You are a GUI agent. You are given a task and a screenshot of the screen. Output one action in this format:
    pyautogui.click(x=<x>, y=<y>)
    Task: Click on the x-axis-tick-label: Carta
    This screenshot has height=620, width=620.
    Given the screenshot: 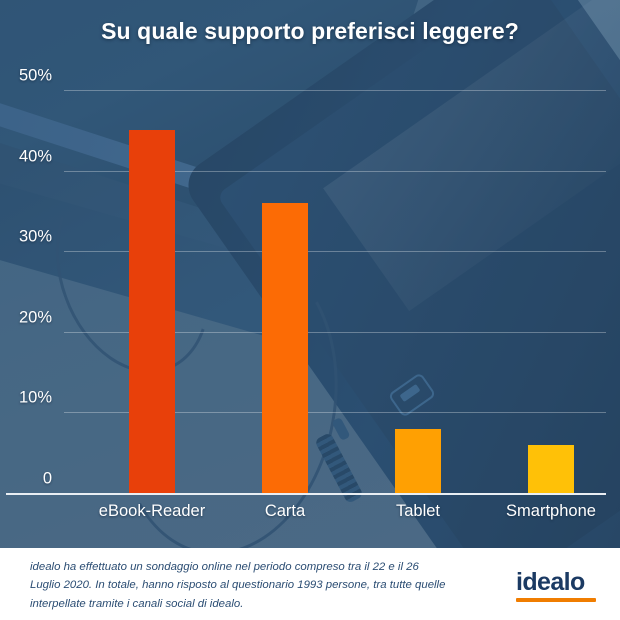 What is the action you would take?
    pyautogui.click(x=285, y=511)
    